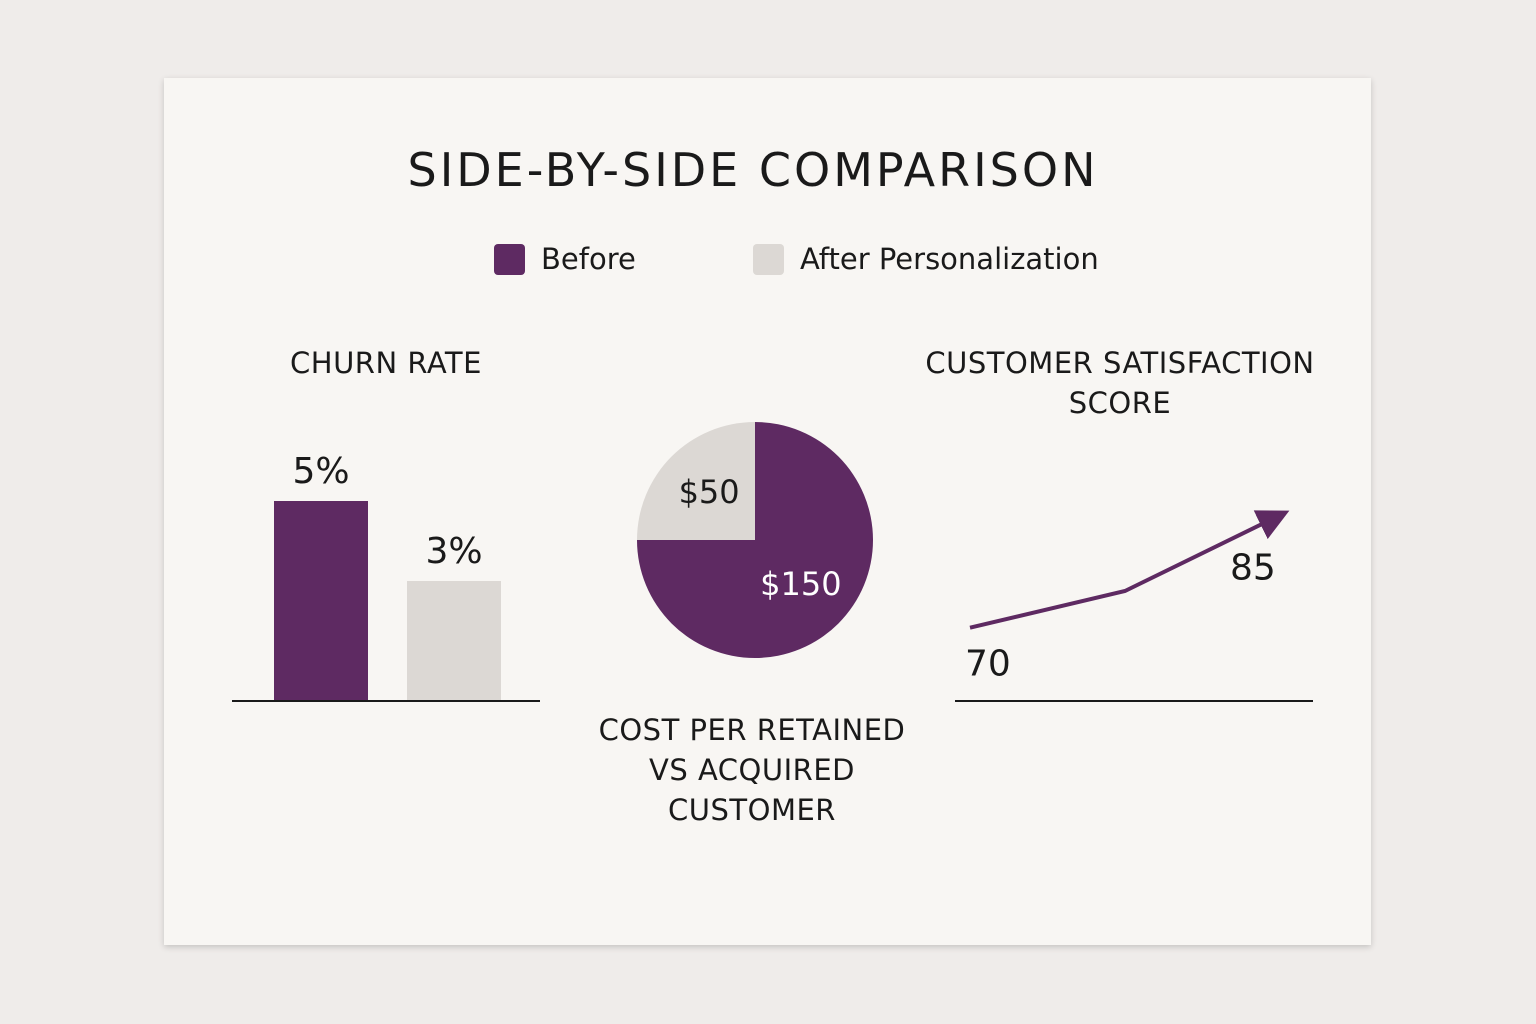 This screenshot has width=1536, height=1024. I want to click on chart-title: CUSTOMER SATISFACTION SCORE, so click(1120, 383).